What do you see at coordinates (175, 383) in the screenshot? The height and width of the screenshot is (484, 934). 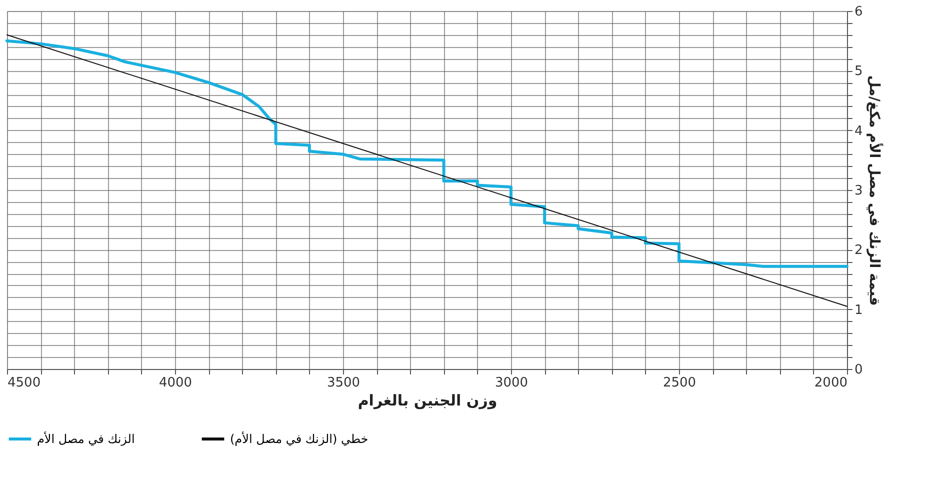 I see `x-tick-label: 4000` at bounding box center [175, 383].